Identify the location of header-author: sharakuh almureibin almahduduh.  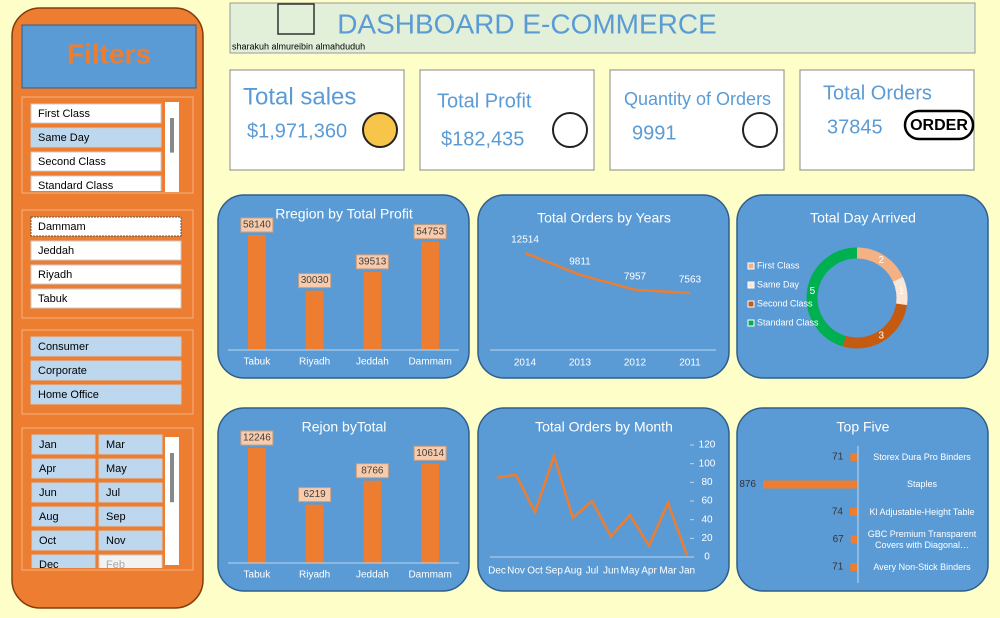
(298, 46).